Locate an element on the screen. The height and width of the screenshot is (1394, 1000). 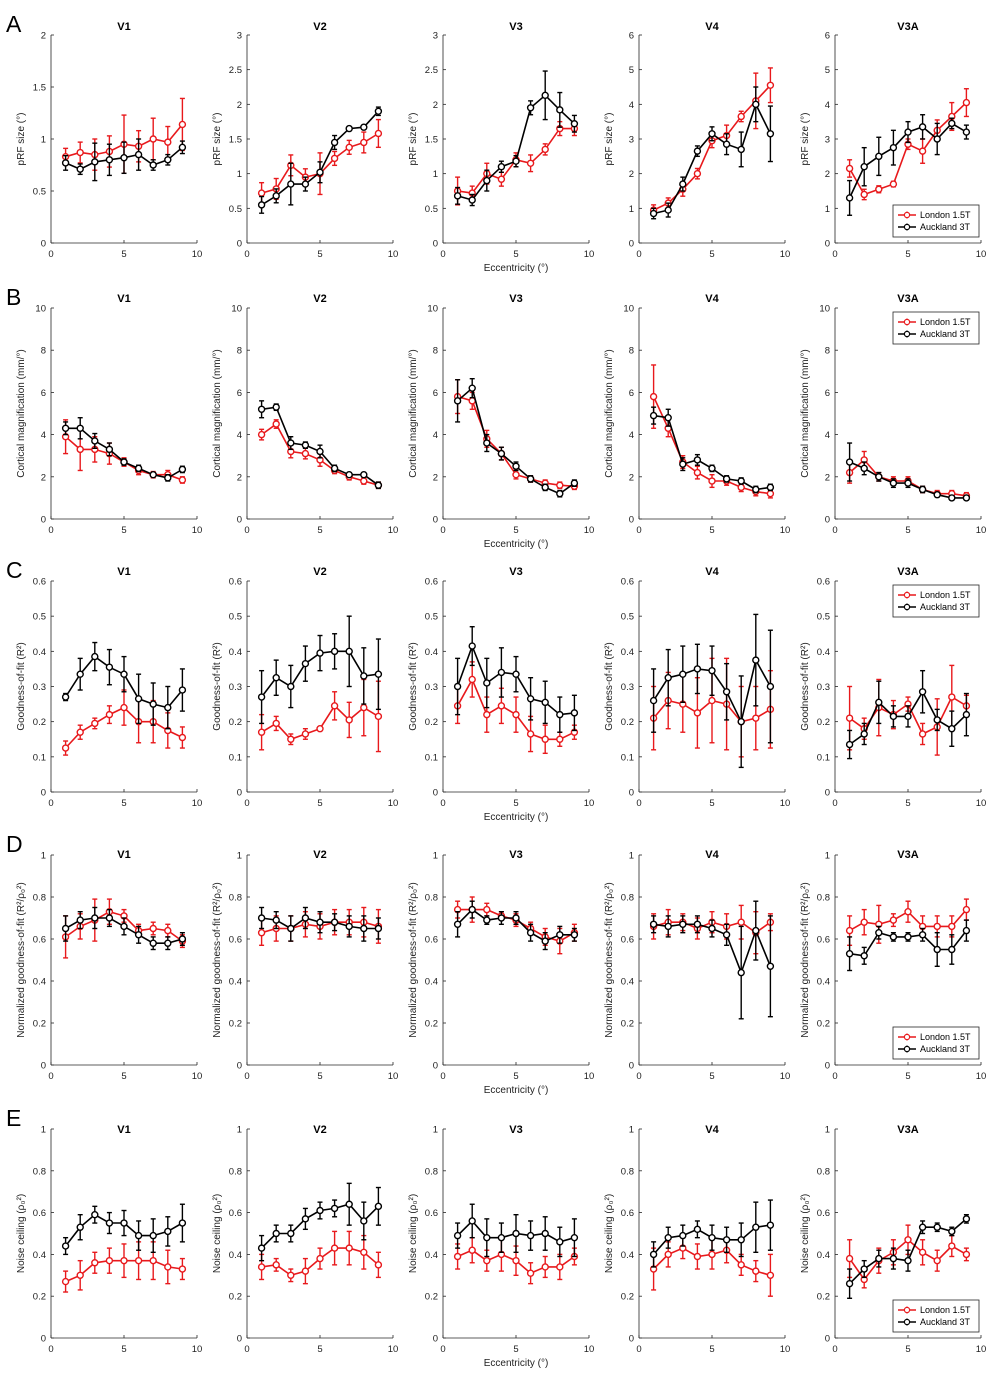
y-tick-label: 1.5 is located at coordinates (431, 140).